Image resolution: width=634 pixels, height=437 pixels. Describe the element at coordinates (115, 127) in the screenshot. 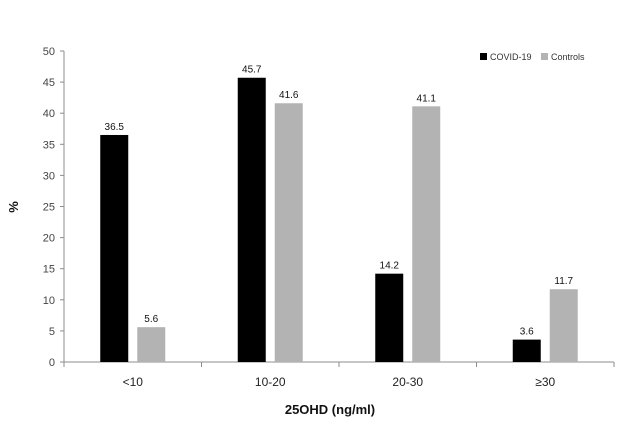

I see `data-label: 36.5` at that location.